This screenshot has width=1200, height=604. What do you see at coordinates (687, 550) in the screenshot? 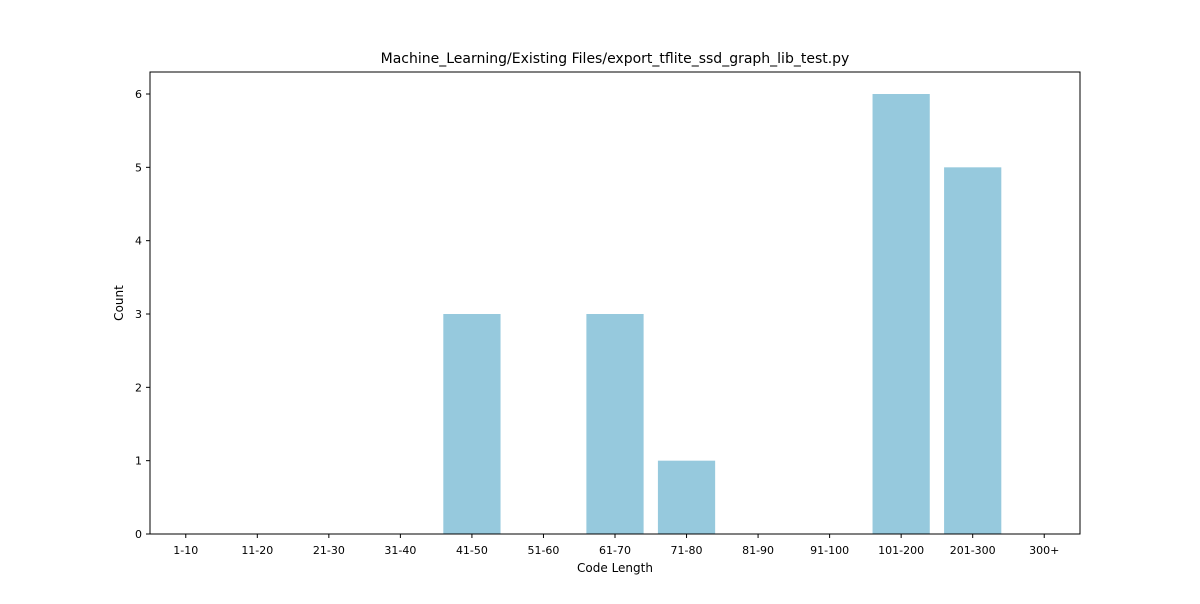
I see `x-tick-label: 71-80` at bounding box center [687, 550].